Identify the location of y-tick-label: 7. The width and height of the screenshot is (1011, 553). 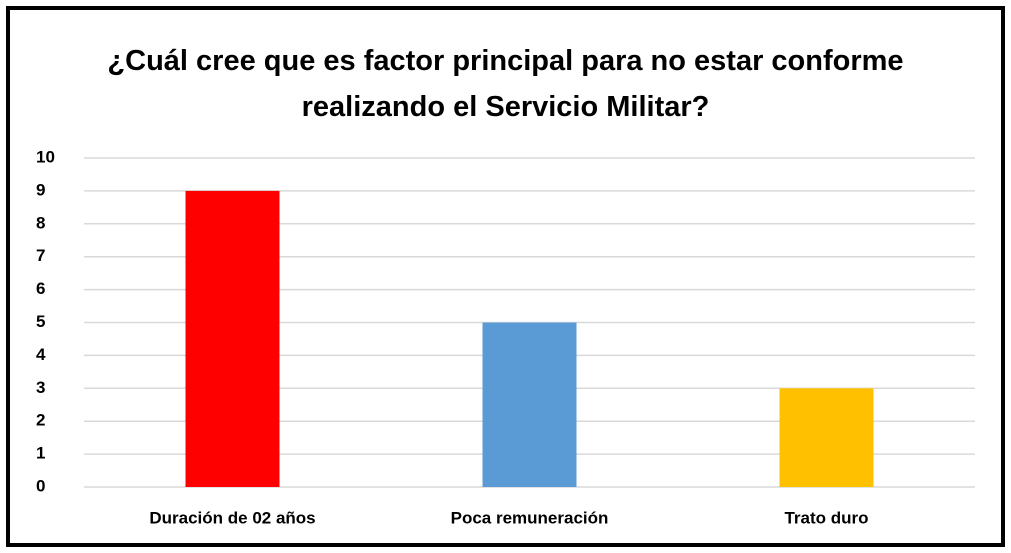
(40, 255).